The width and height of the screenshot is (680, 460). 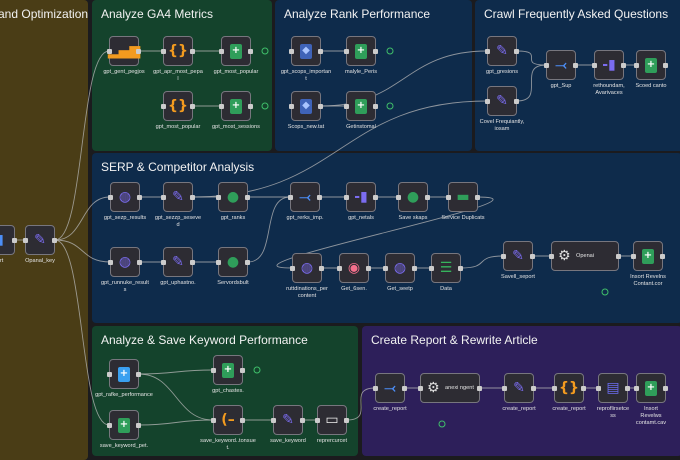 What do you see at coordinates (182, 75) in the screenshot?
I see `group-analyze-ga4-metrics: Analyze GA4 Metrics` at bounding box center [182, 75].